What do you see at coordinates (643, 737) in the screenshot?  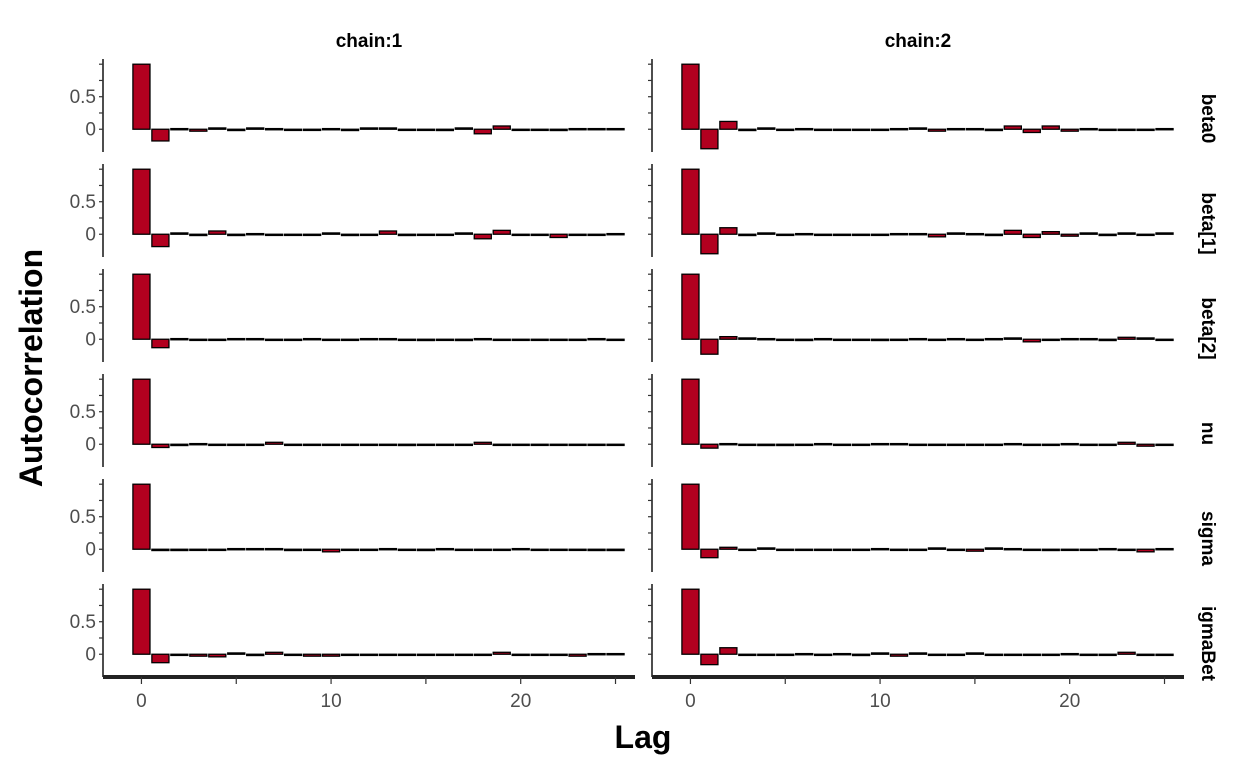 I see `x-axis-title: Lag` at bounding box center [643, 737].